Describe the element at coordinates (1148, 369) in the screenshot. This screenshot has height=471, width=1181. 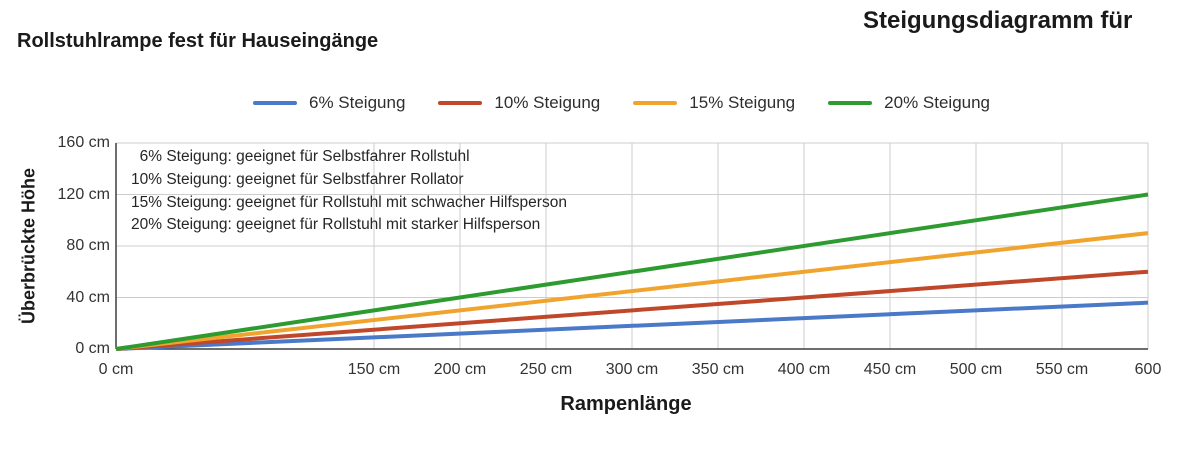
I see `x-tick-label-600: 600` at that location.